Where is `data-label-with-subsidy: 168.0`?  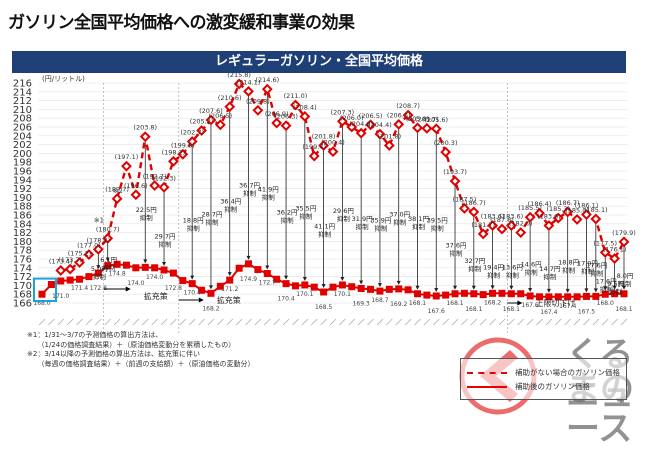 data-label-with-subsidy: 168.0 is located at coordinates (41, 303).